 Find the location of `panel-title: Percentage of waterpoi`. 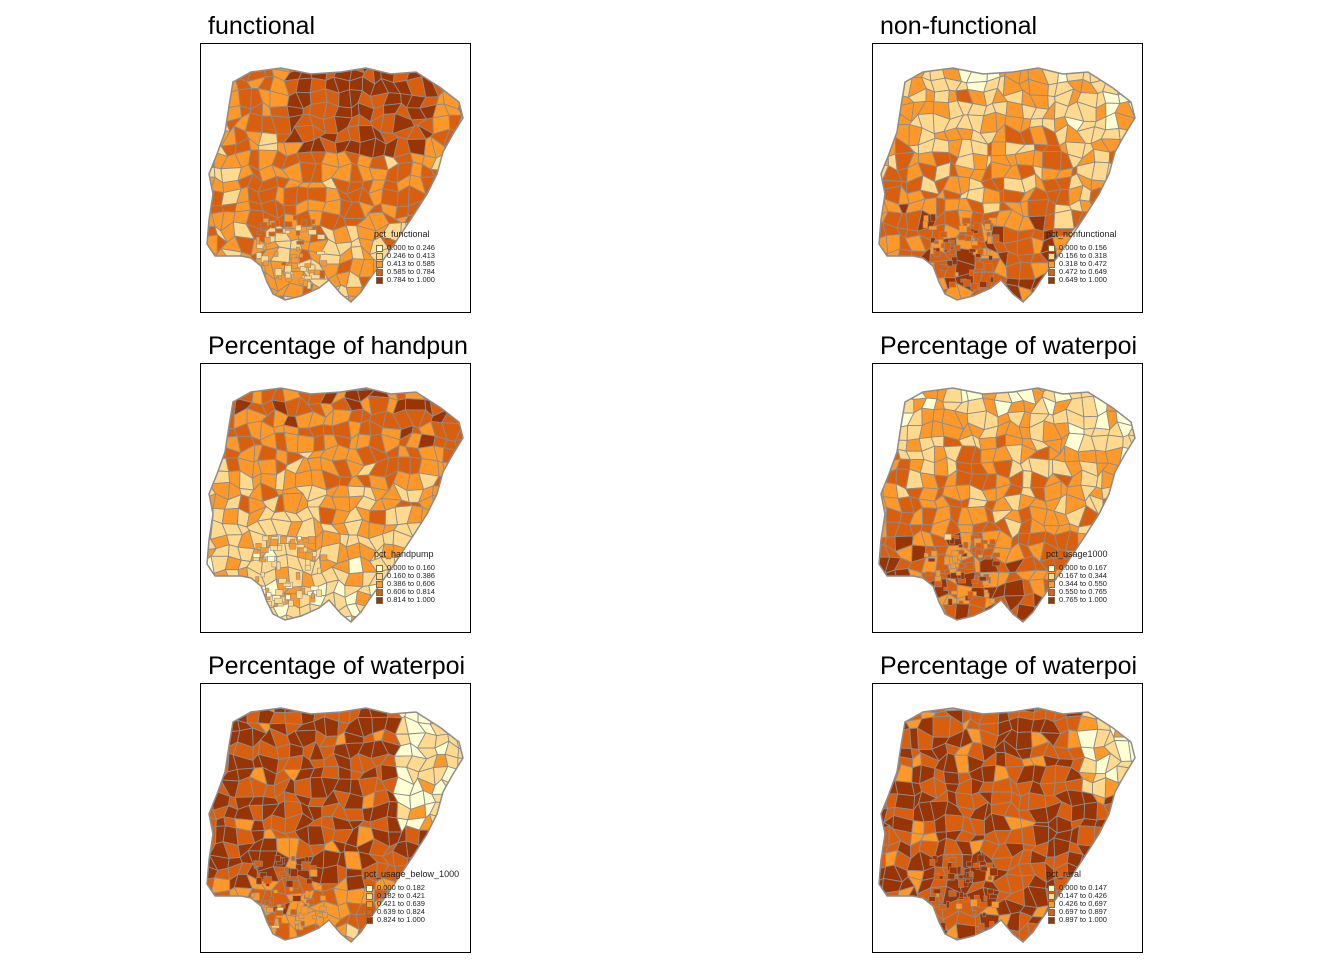

panel-title: Percentage of waterpoi is located at coordinates (1009, 666).